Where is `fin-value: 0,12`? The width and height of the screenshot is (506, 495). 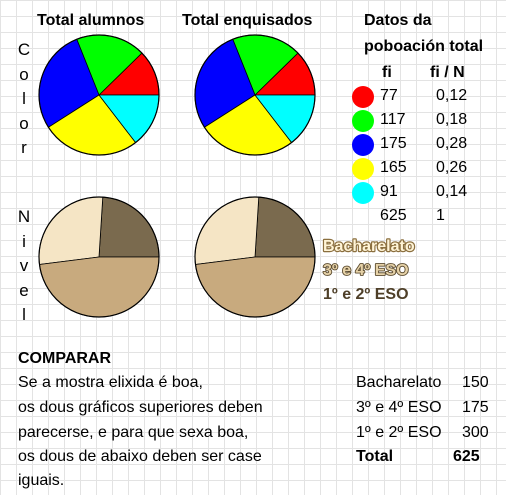
fin-value: 0,12 is located at coordinates (452, 95).